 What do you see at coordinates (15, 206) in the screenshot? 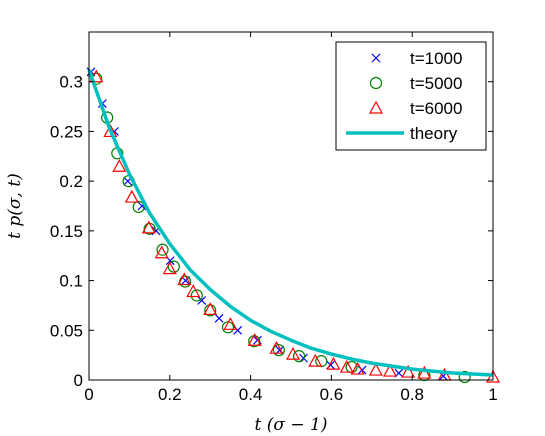
I see `y-axis-label: t p(σ, t)` at bounding box center [15, 206].